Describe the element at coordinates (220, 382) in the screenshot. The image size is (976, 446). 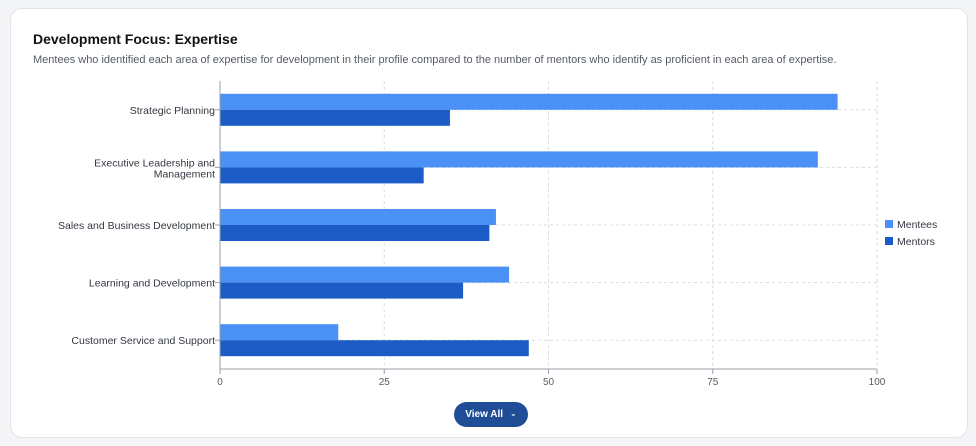
I see `x-tick-label: 0` at that location.